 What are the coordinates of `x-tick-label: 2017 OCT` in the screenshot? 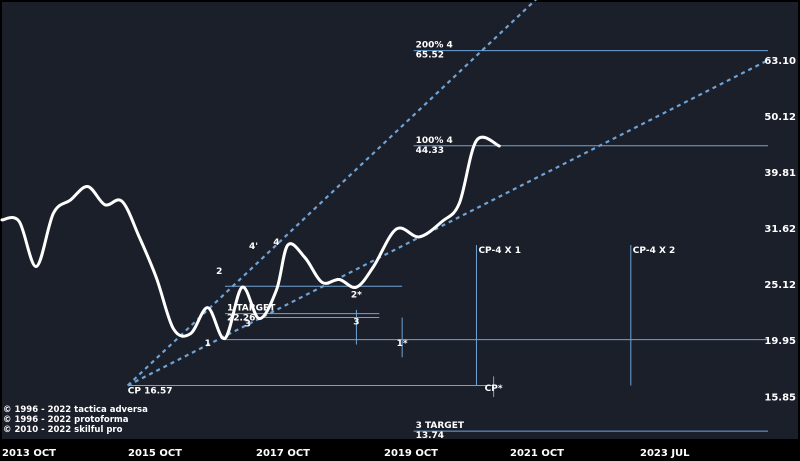 It's located at (283, 453).